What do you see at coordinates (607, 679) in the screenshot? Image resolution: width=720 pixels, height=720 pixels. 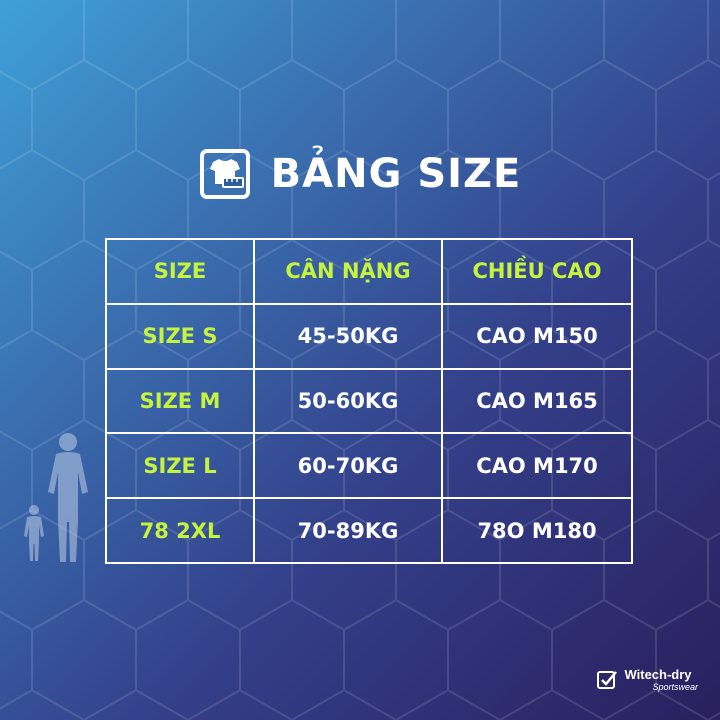 I see `checkbox-icon` at bounding box center [607, 679].